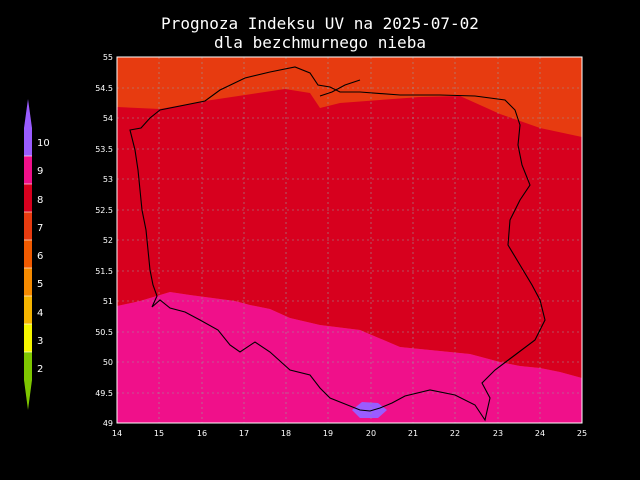  I want to click on legend-label: 6, so click(40, 256).